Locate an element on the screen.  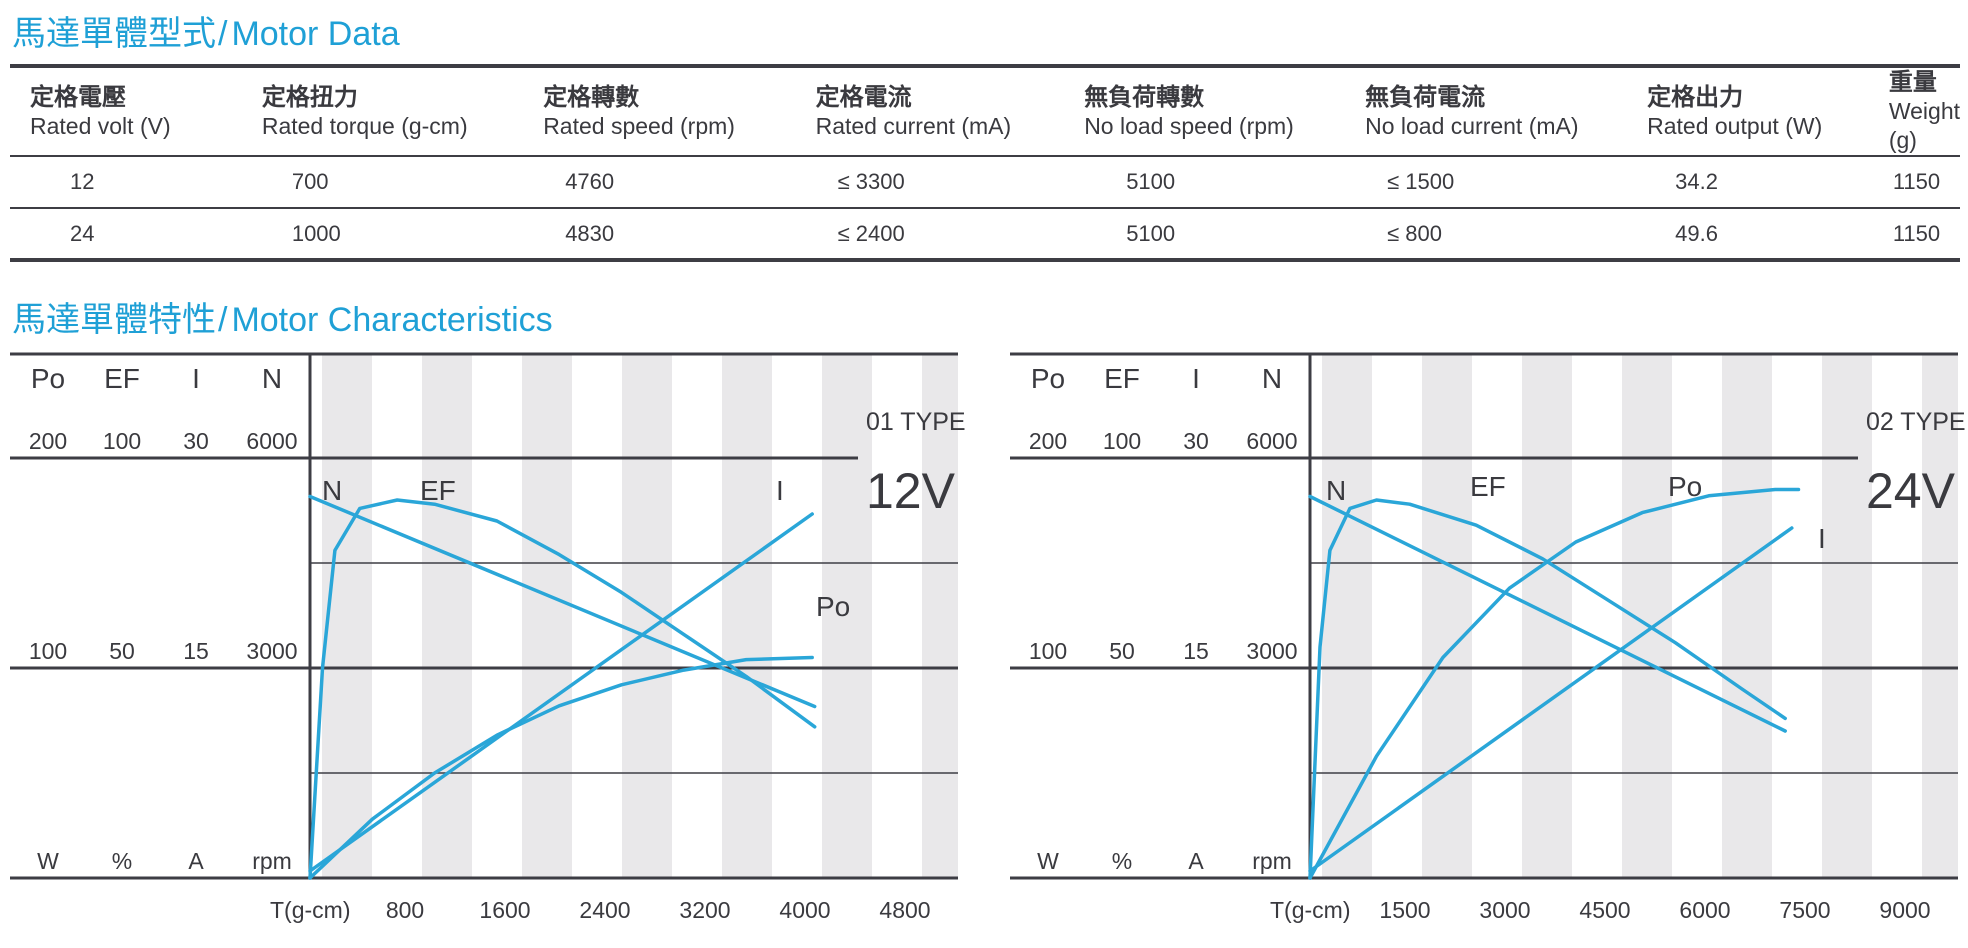
type-label: 02 TYPE is located at coordinates (1916, 422).